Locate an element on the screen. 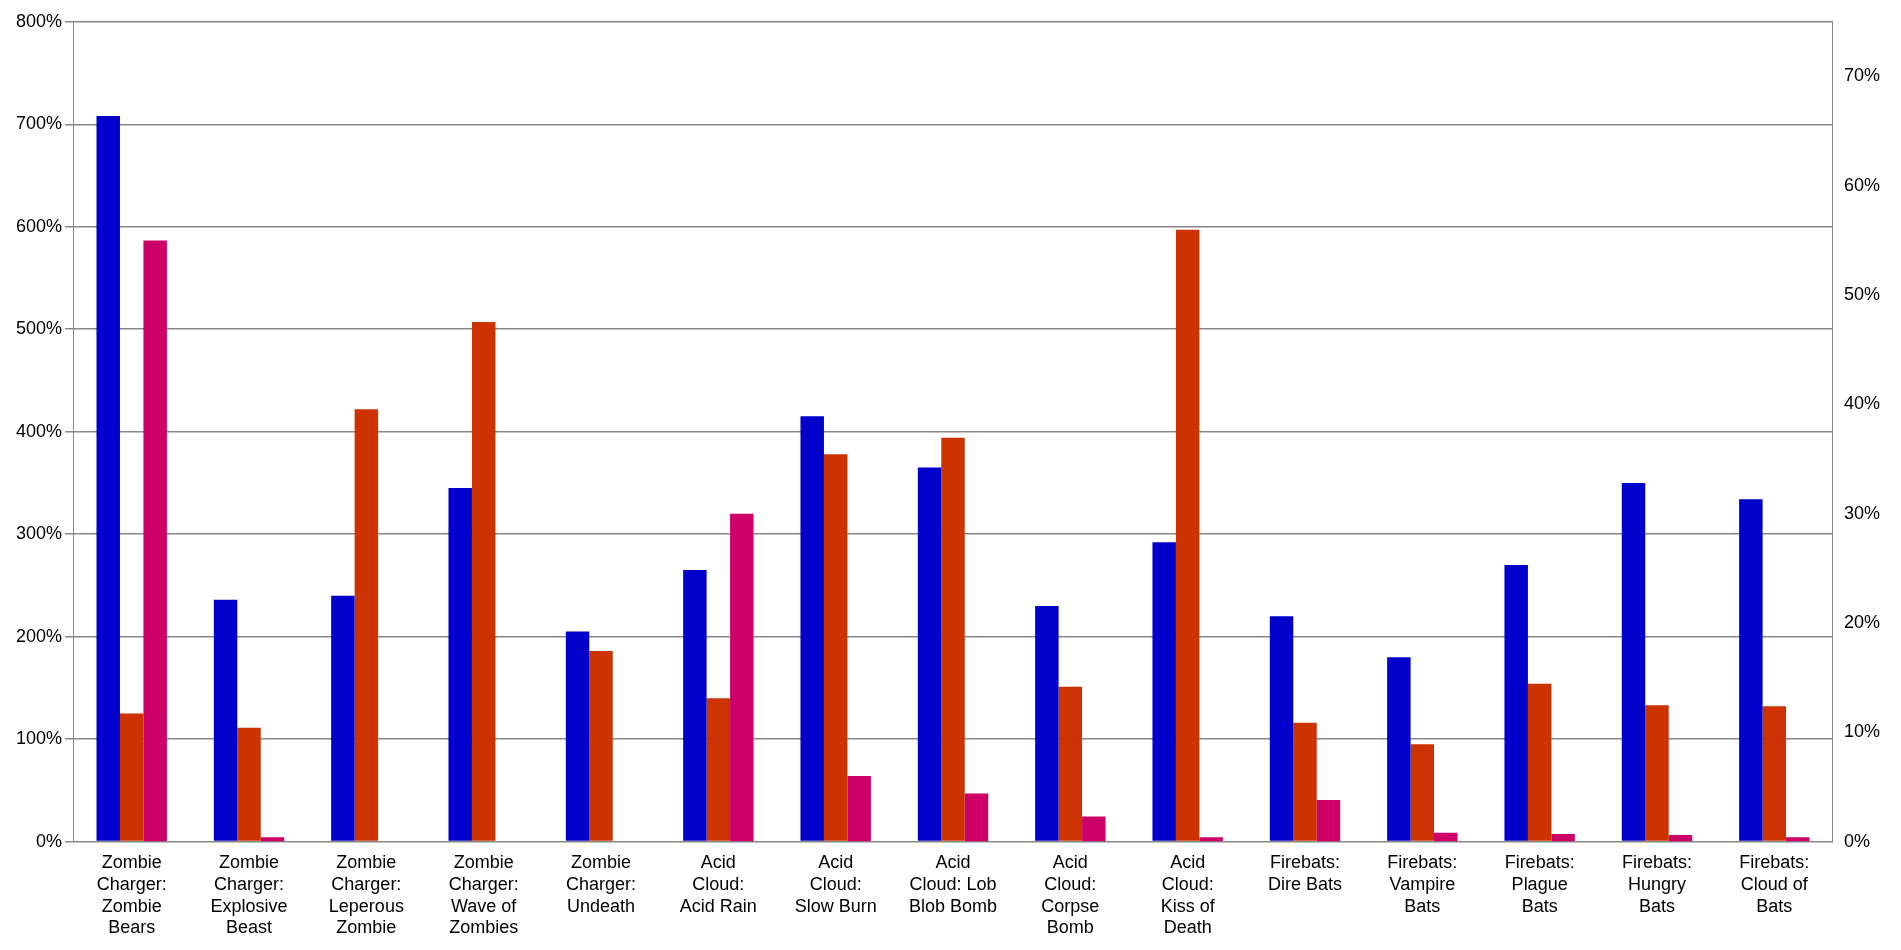 The image size is (1901, 950). x-tick-label: Zombie Charger: Leperous Zombie is located at coordinates (366, 895).